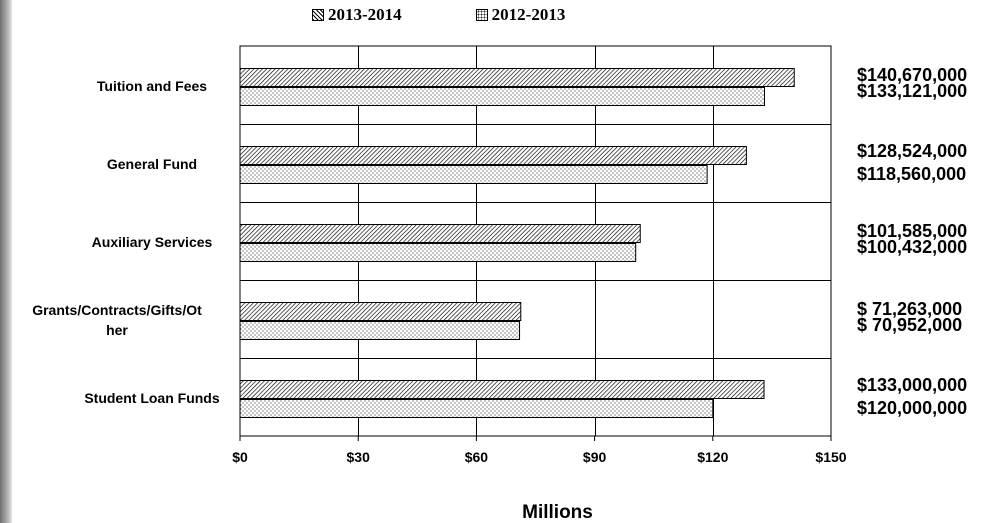 The image size is (989, 523). I want to click on category-label-5: Student Loan Funds, so click(152, 398).